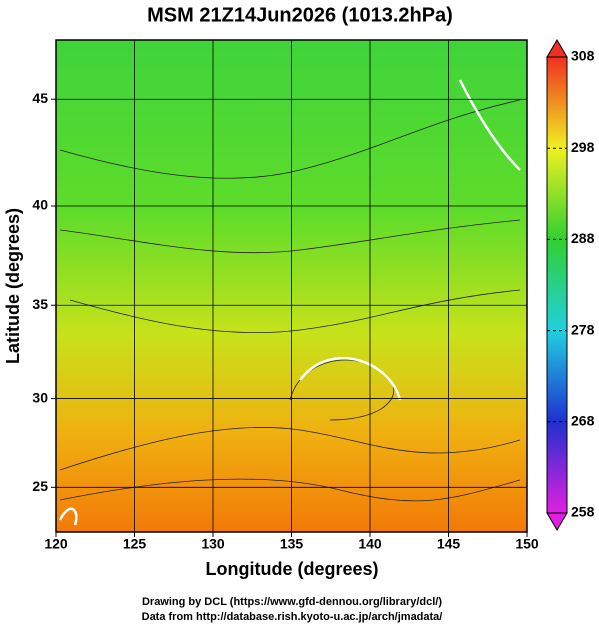  What do you see at coordinates (213, 544) in the screenshot?
I see `x-tick-label: 130` at bounding box center [213, 544].